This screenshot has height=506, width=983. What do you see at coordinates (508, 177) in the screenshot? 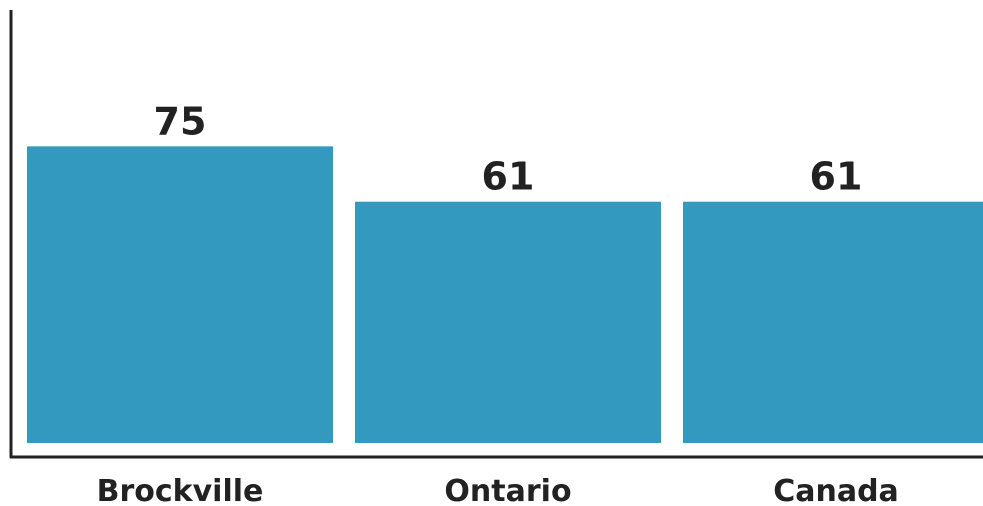
I see `value-label-ontario: 61` at bounding box center [508, 177].